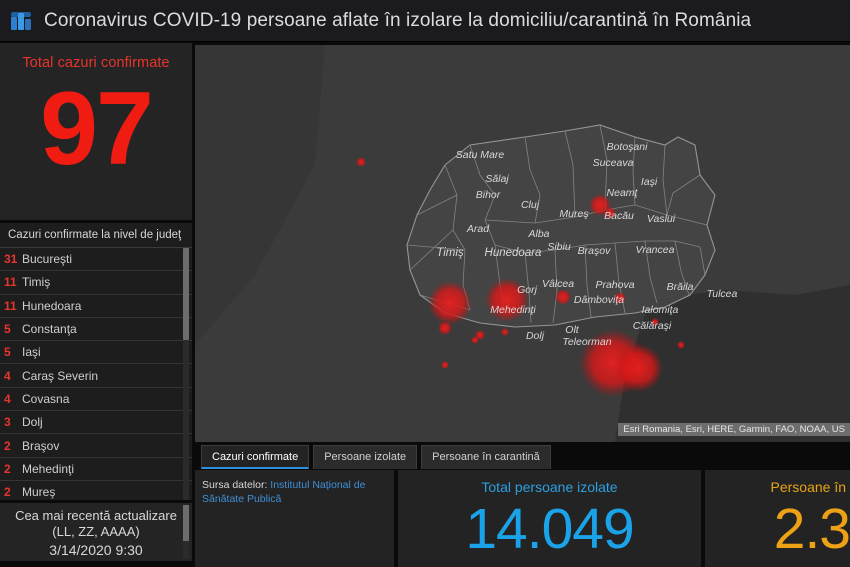 The width and height of the screenshot is (850, 567). I want to click on map-label-bacau: Bacău, so click(619, 216).